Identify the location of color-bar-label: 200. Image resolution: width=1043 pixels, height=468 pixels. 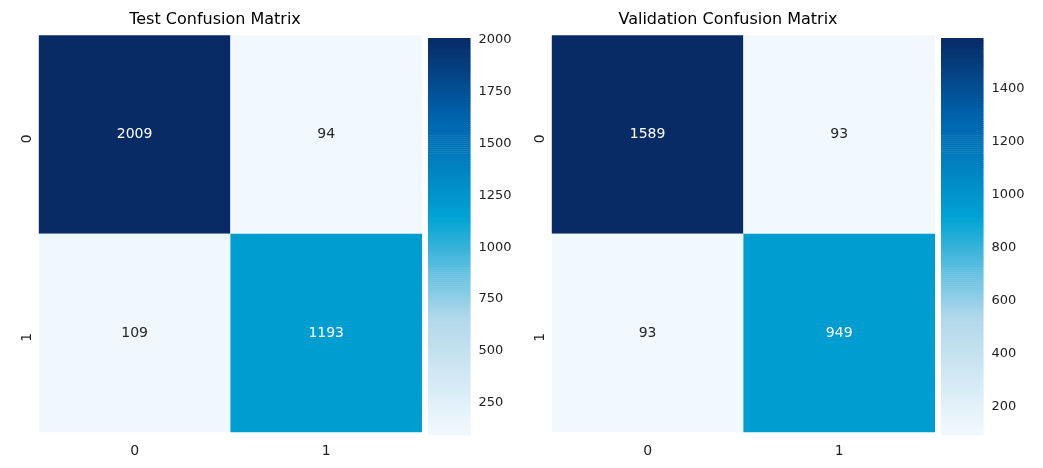
(1004, 405).